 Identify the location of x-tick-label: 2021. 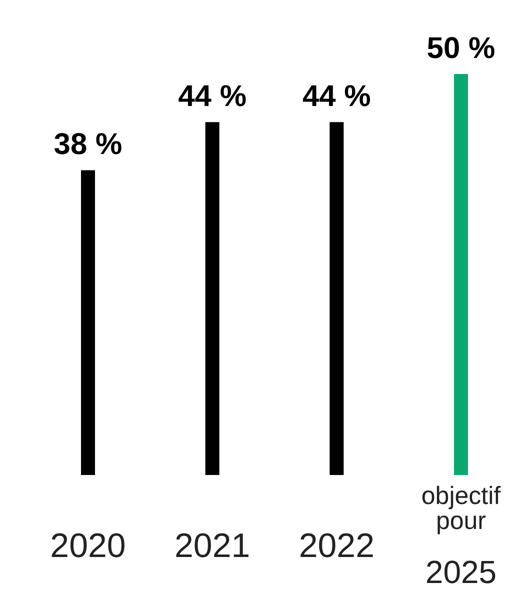
(212, 546).